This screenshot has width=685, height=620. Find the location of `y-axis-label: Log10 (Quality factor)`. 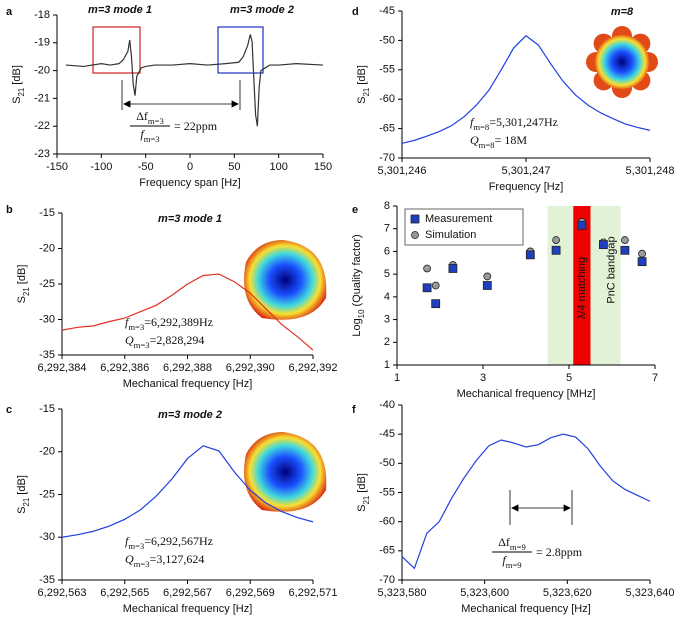

y-axis-label: Log10 (Quality factor) is located at coordinates (358, 285).